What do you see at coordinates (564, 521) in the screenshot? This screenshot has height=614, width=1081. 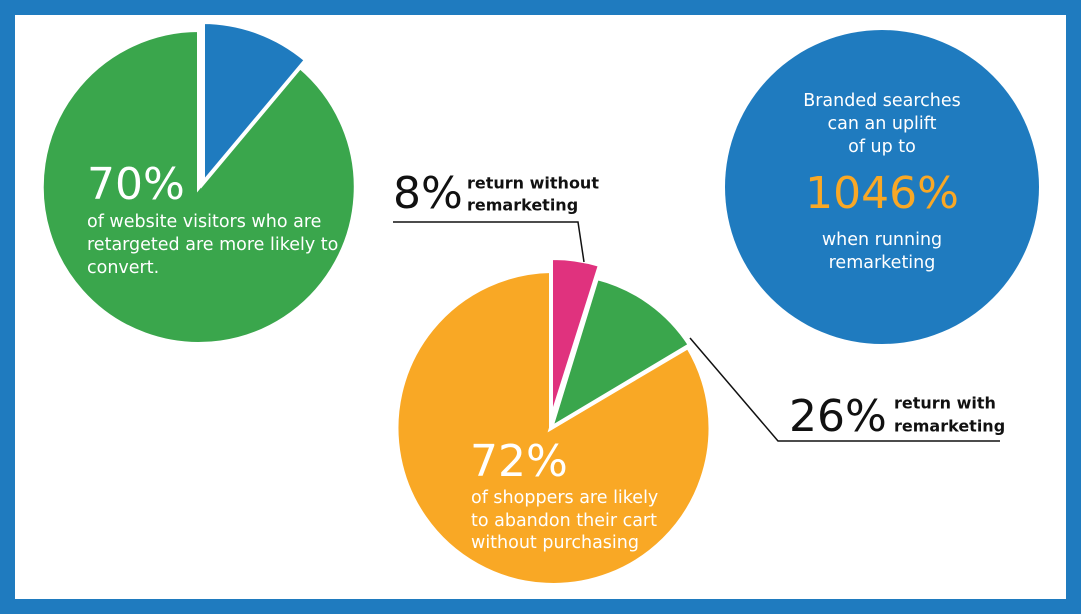 I see `stat-text: to abandon their cart` at bounding box center [564, 521].